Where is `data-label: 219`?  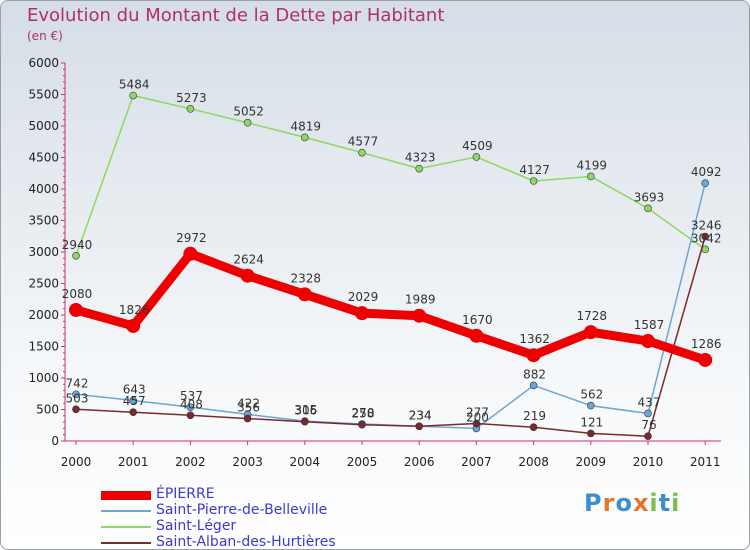 data-label: 219 is located at coordinates (534, 416).